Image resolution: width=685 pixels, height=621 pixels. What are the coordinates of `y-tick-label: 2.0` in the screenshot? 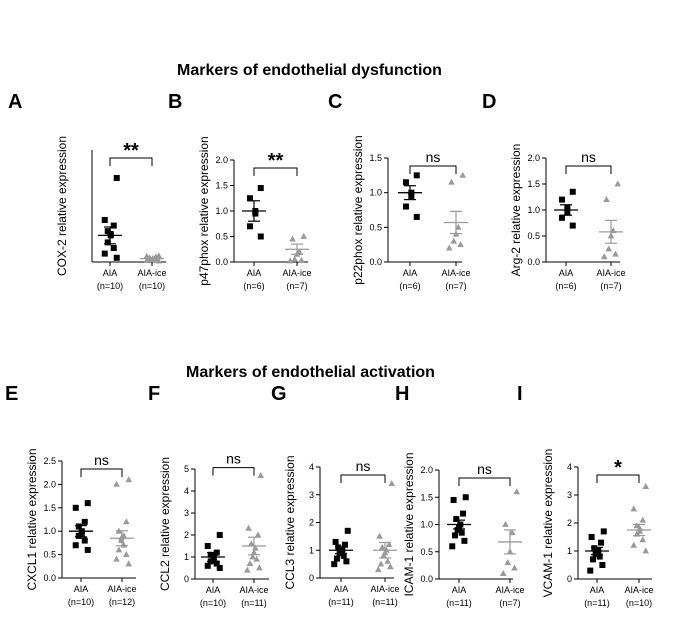 It's located at (533, 158).